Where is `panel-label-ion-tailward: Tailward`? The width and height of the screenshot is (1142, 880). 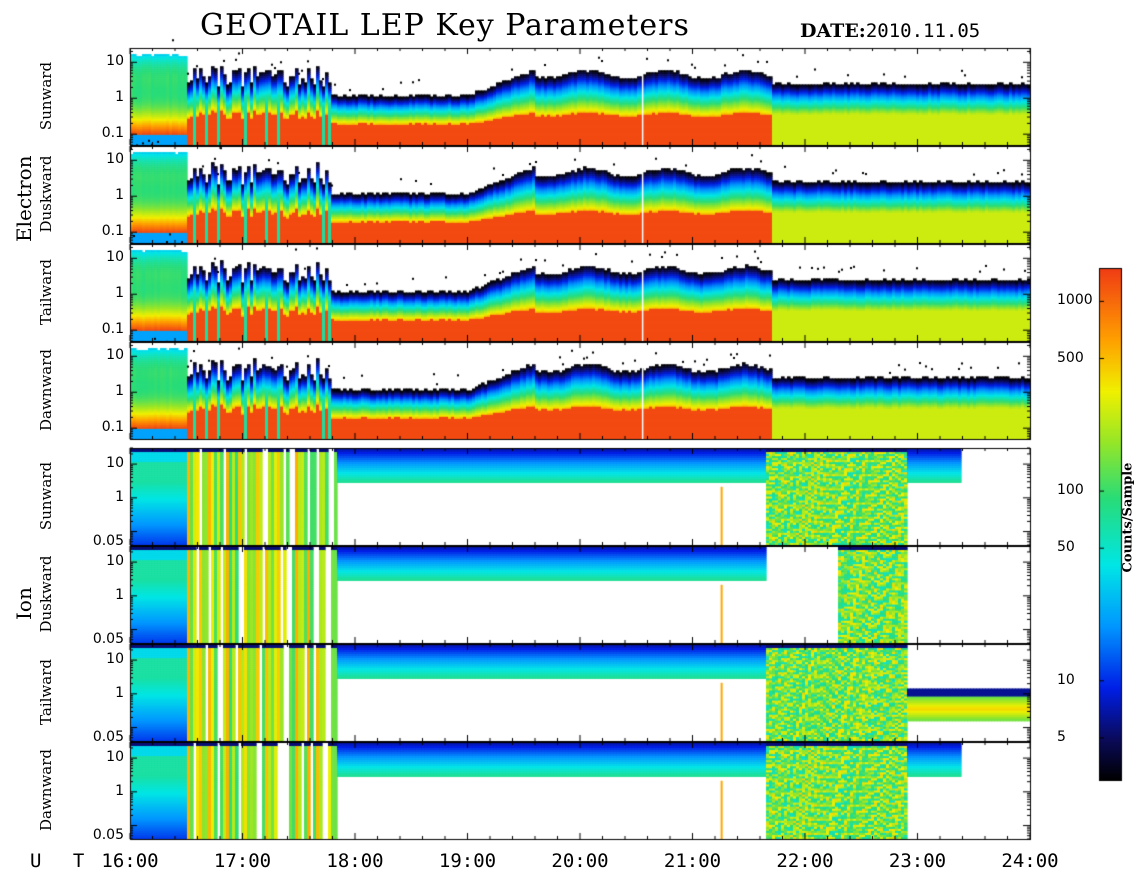
panel-label-ion-tailward: Tailward is located at coordinates (46, 691).